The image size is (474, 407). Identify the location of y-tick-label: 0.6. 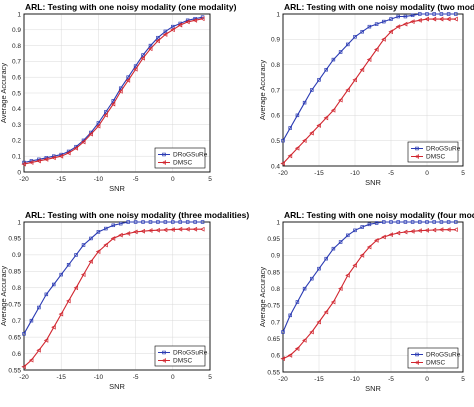
(16, 354).